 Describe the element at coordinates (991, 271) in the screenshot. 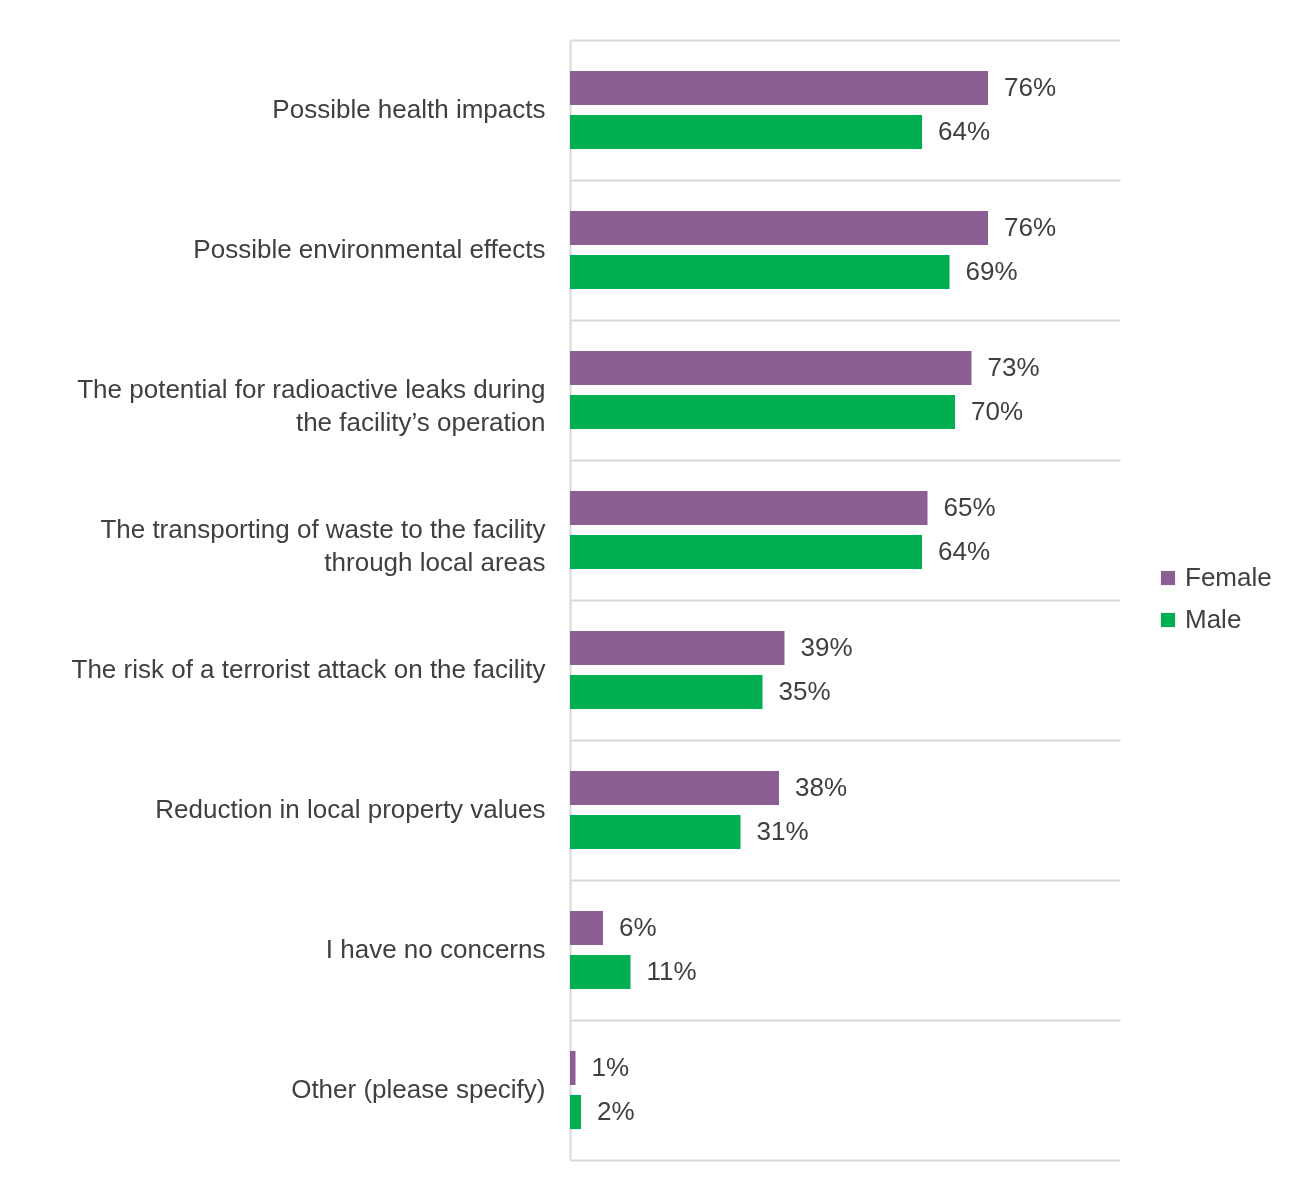

I see `data-label: 69%` at that location.